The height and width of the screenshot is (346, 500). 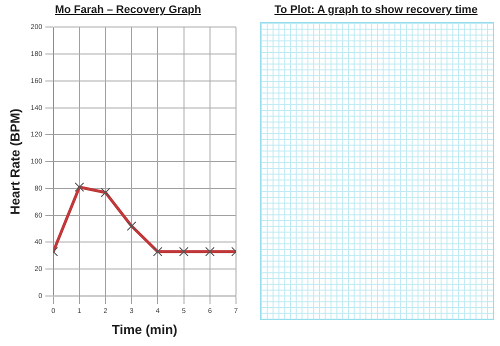 What do you see at coordinates (145, 329) in the screenshot?
I see `x-axis-title: Time (min)` at bounding box center [145, 329].